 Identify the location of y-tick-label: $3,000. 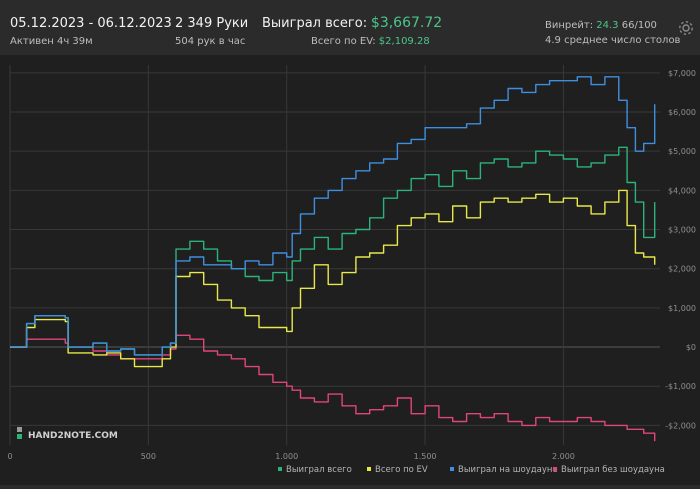
(682, 230).